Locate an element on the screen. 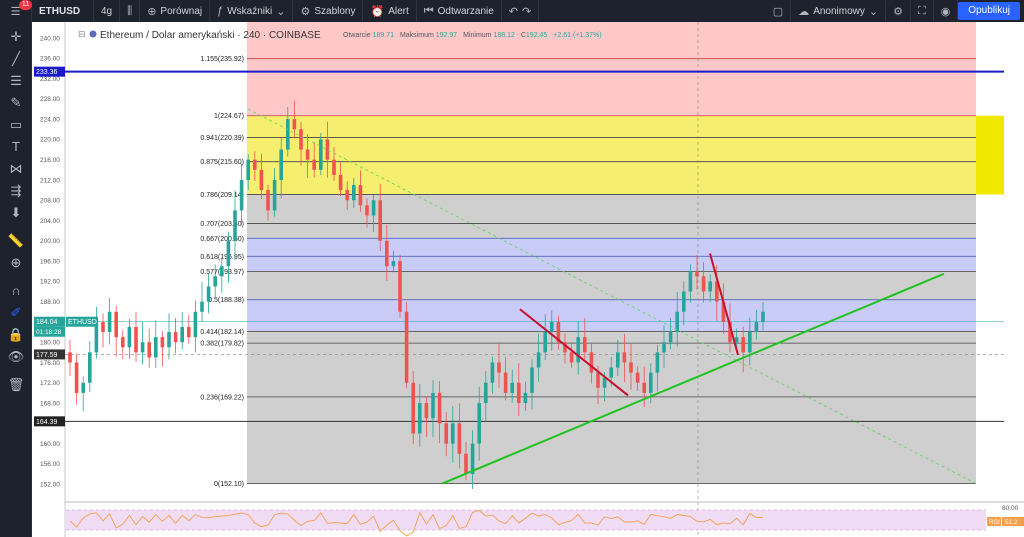 This screenshot has height=537, width=1024. snapshot-button: ◉ is located at coordinates (946, 11).